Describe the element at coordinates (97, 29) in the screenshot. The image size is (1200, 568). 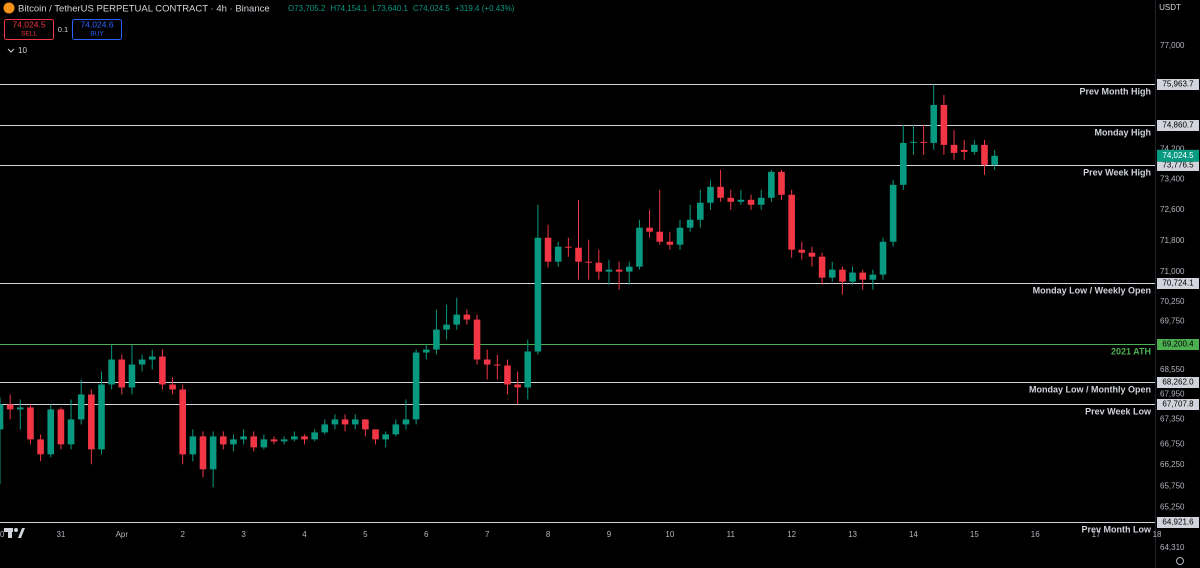
I see `buy-button` at that location.